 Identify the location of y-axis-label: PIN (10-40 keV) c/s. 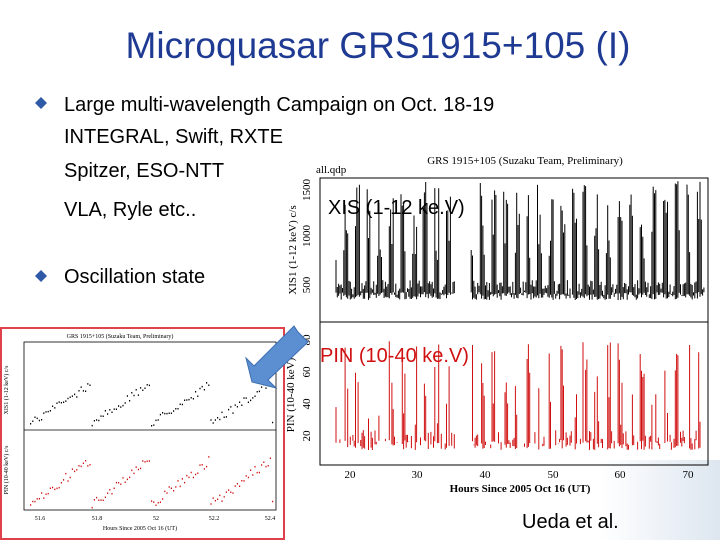
(6, 469).